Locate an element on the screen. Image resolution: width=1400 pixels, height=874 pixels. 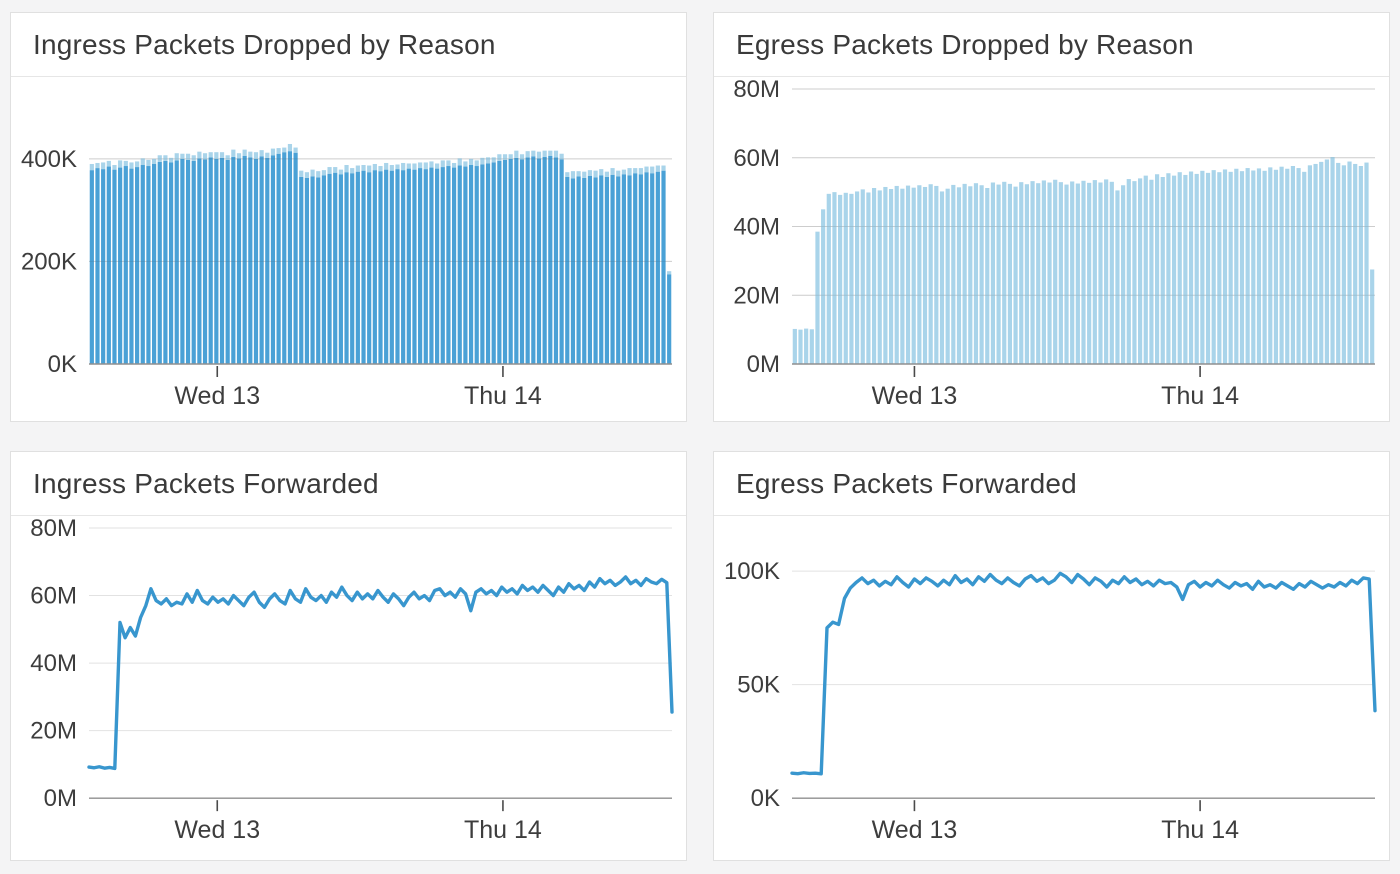
panel-header: Egress Packets Forwarded is located at coordinates (1051, 484).